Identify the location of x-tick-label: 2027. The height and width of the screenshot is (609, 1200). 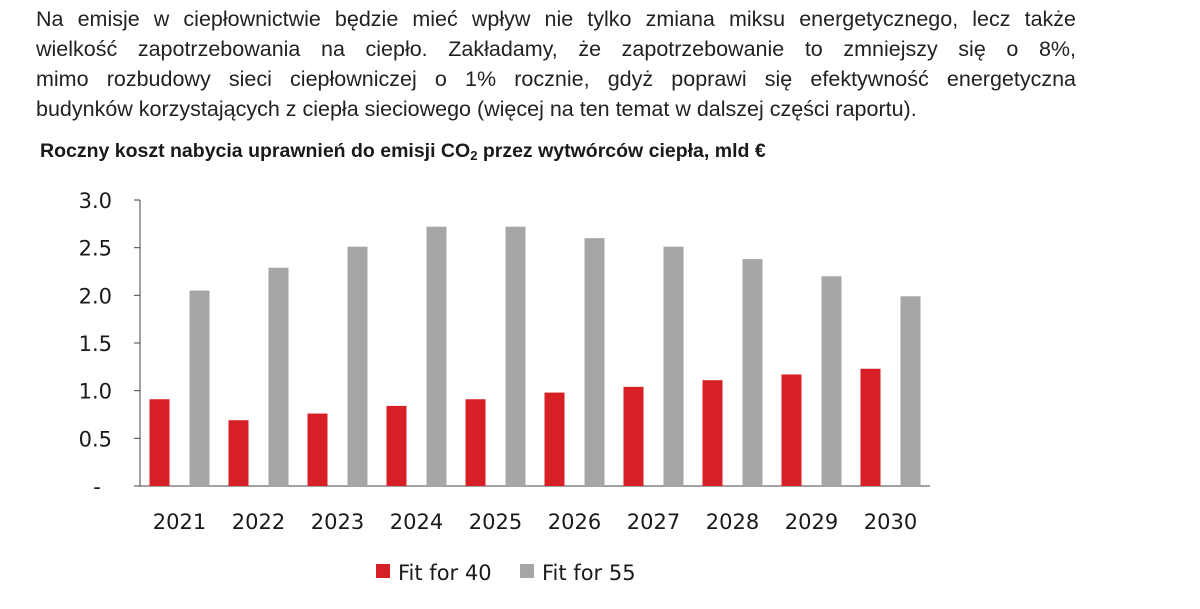
(653, 522).